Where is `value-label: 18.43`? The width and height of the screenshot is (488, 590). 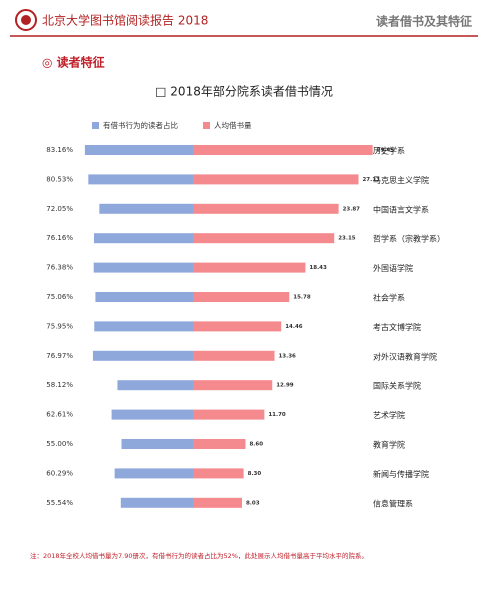
value-label: 18.43 is located at coordinates (318, 268).